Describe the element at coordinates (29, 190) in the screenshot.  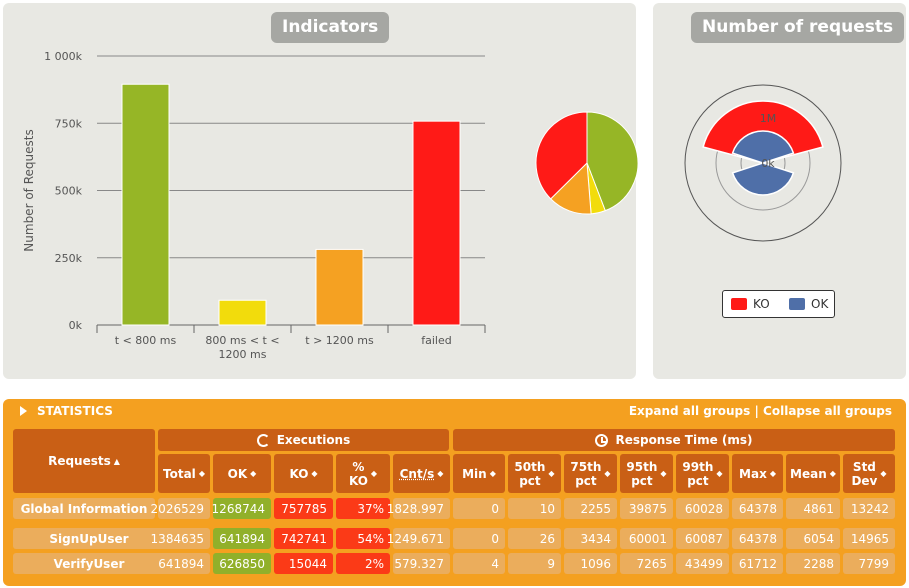
I see `y-axis-title: Number of Requests` at that location.